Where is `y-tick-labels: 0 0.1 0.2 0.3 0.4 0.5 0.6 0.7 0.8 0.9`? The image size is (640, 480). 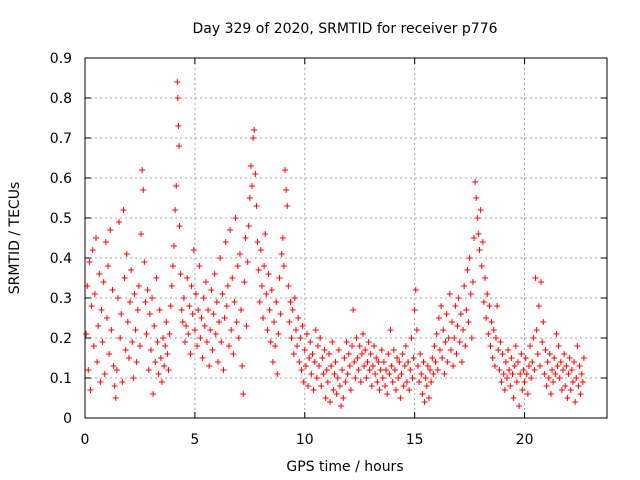
y-tick-labels: 0 0.1 0.2 0.3 0.4 0.5 0.6 0.7 0.8 0.9 is located at coordinates (61, 239).